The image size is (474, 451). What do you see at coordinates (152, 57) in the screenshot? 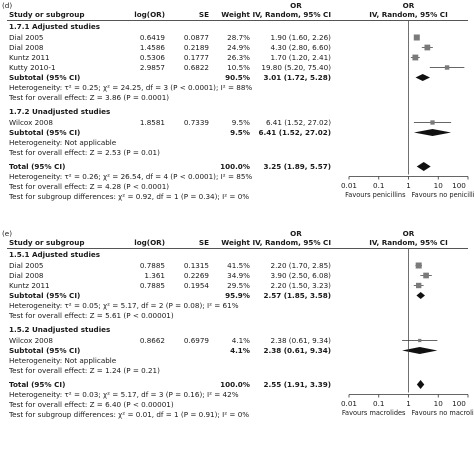
I see `study-logor: 0.5306` at bounding box center [152, 57].